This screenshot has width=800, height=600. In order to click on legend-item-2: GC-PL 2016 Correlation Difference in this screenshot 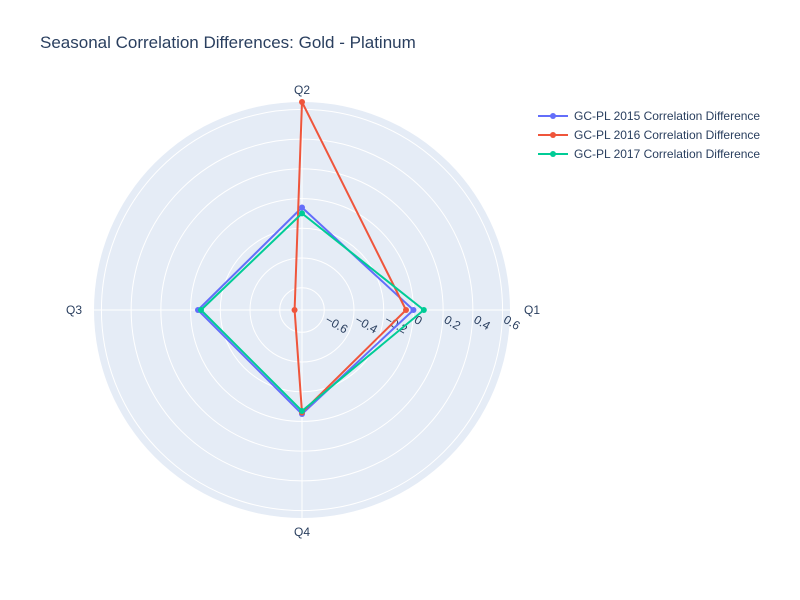, I will do `click(649, 134)`.